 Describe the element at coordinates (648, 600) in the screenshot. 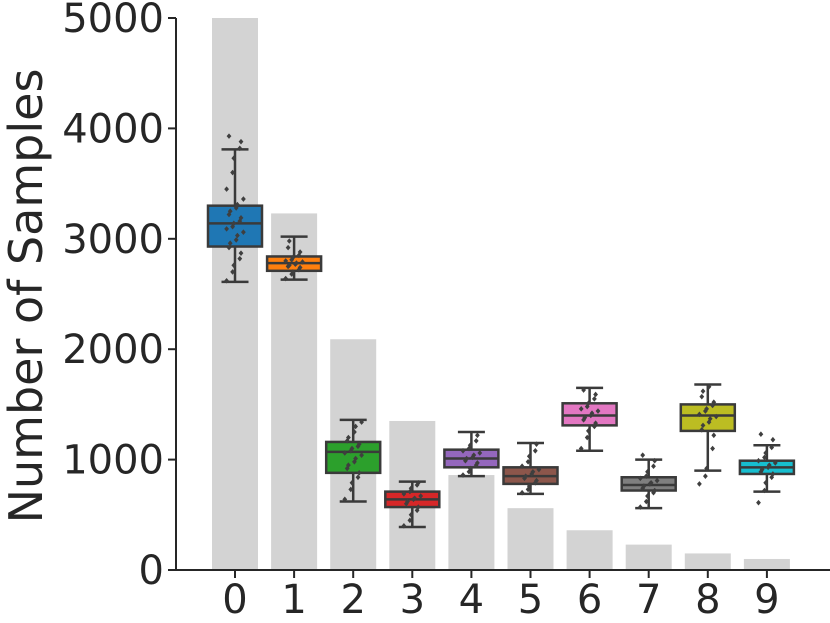

I see `x-tick-label: 7` at that location.